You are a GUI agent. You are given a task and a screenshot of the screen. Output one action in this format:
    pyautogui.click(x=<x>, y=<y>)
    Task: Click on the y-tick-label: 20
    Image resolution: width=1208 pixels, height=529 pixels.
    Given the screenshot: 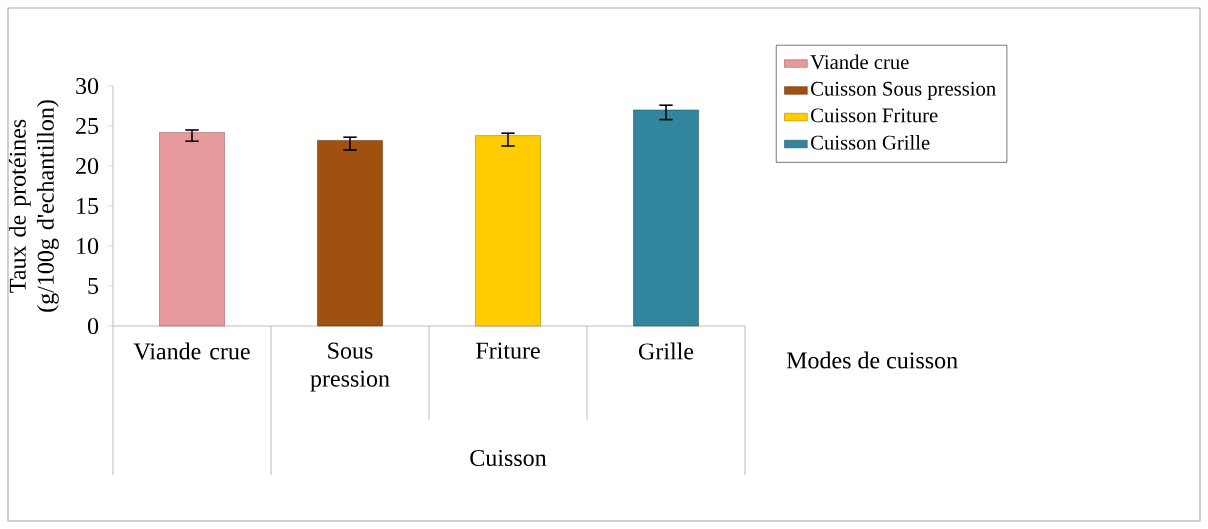 What is the action you would take?
    pyautogui.click(x=87, y=166)
    